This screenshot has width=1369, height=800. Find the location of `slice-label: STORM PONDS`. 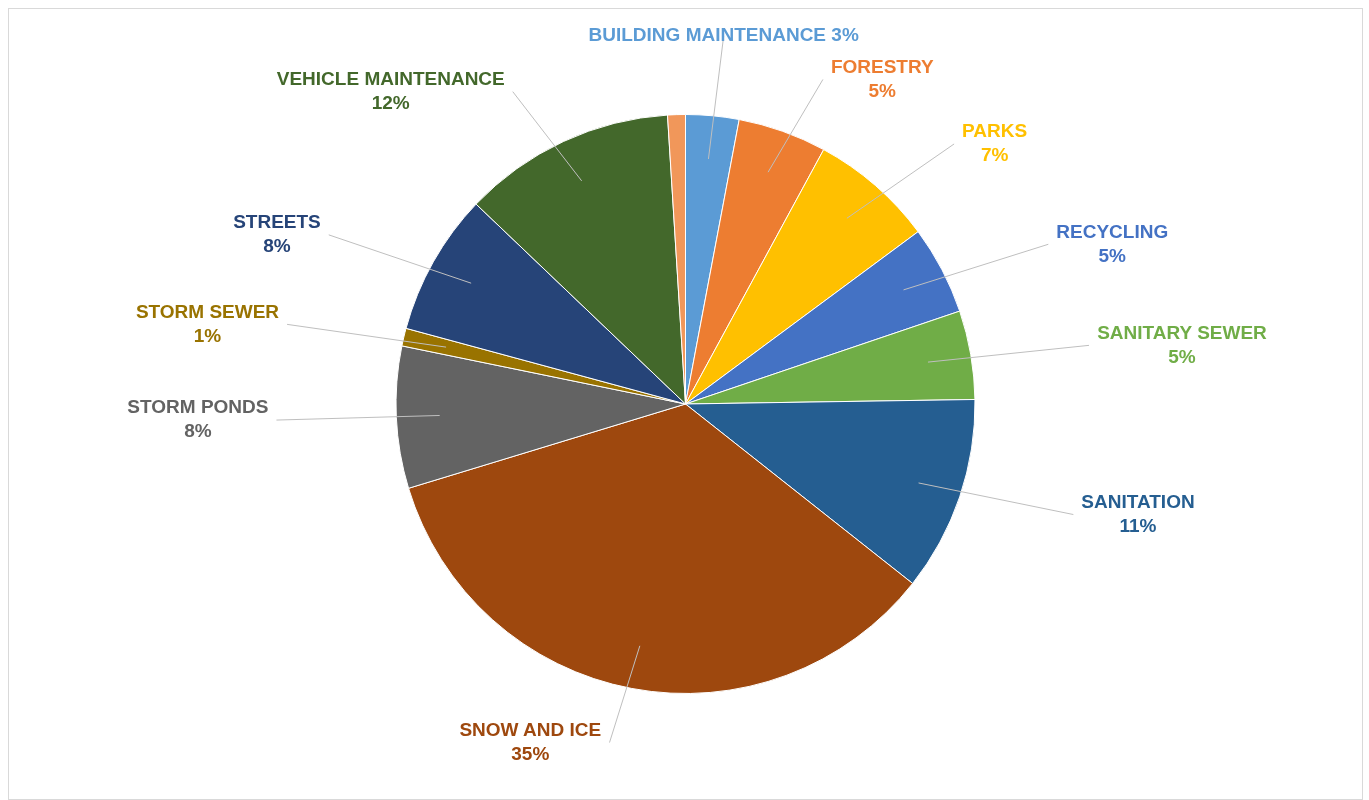

slice-label: STORM PONDS is located at coordinates (198, 407).